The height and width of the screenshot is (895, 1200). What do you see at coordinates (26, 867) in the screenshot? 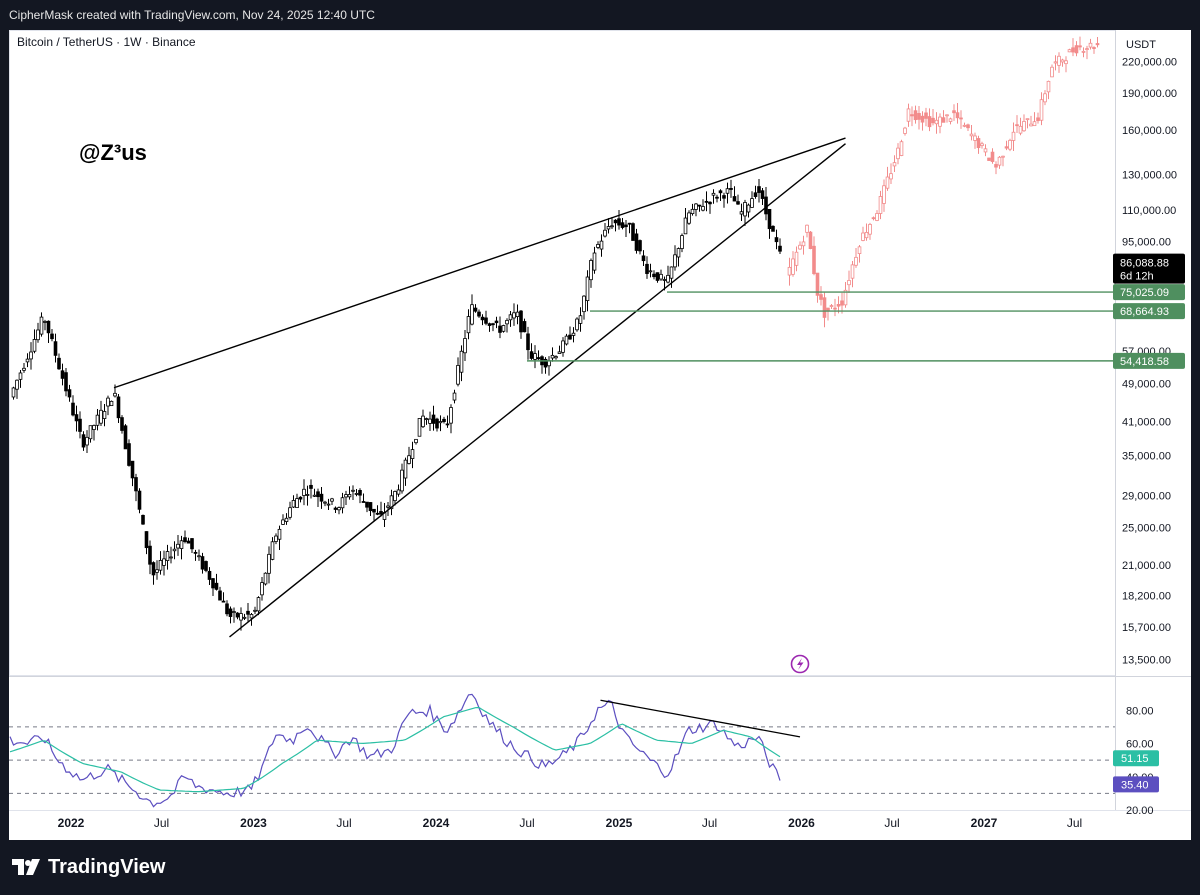
I see `tradingview-logo-icon` at bounding box center [26, 867].